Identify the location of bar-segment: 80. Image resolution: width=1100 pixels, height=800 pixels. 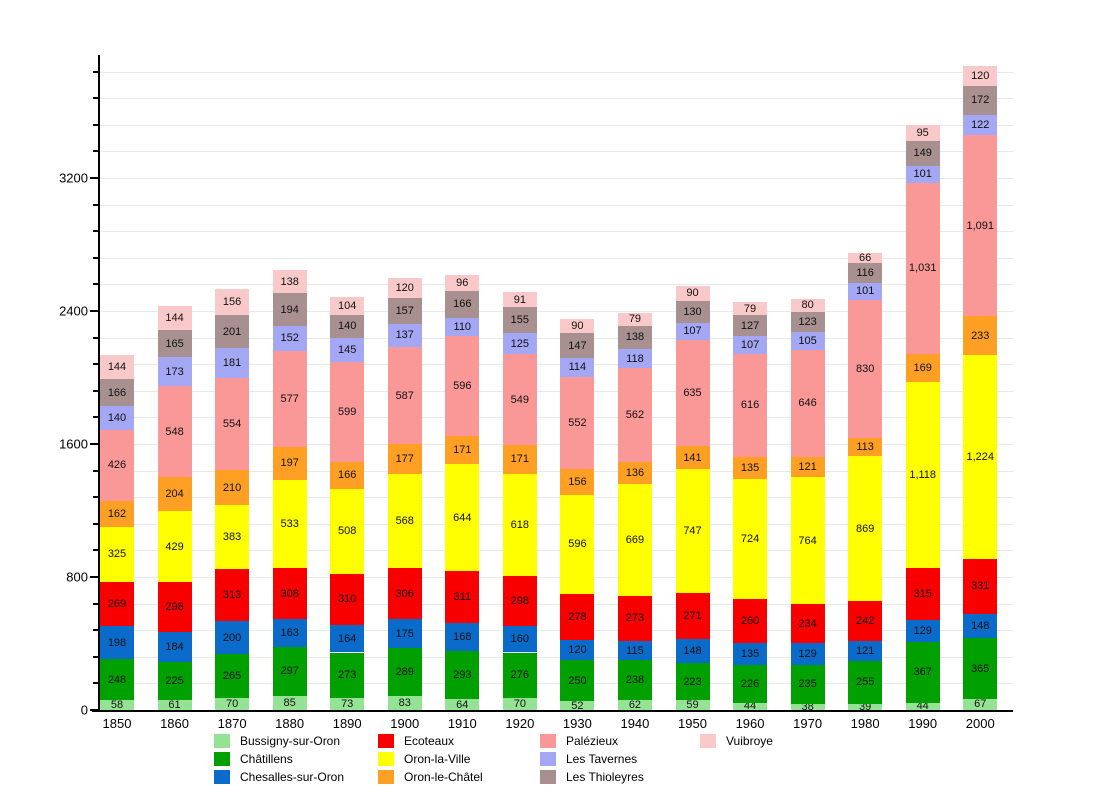
(807, 305).